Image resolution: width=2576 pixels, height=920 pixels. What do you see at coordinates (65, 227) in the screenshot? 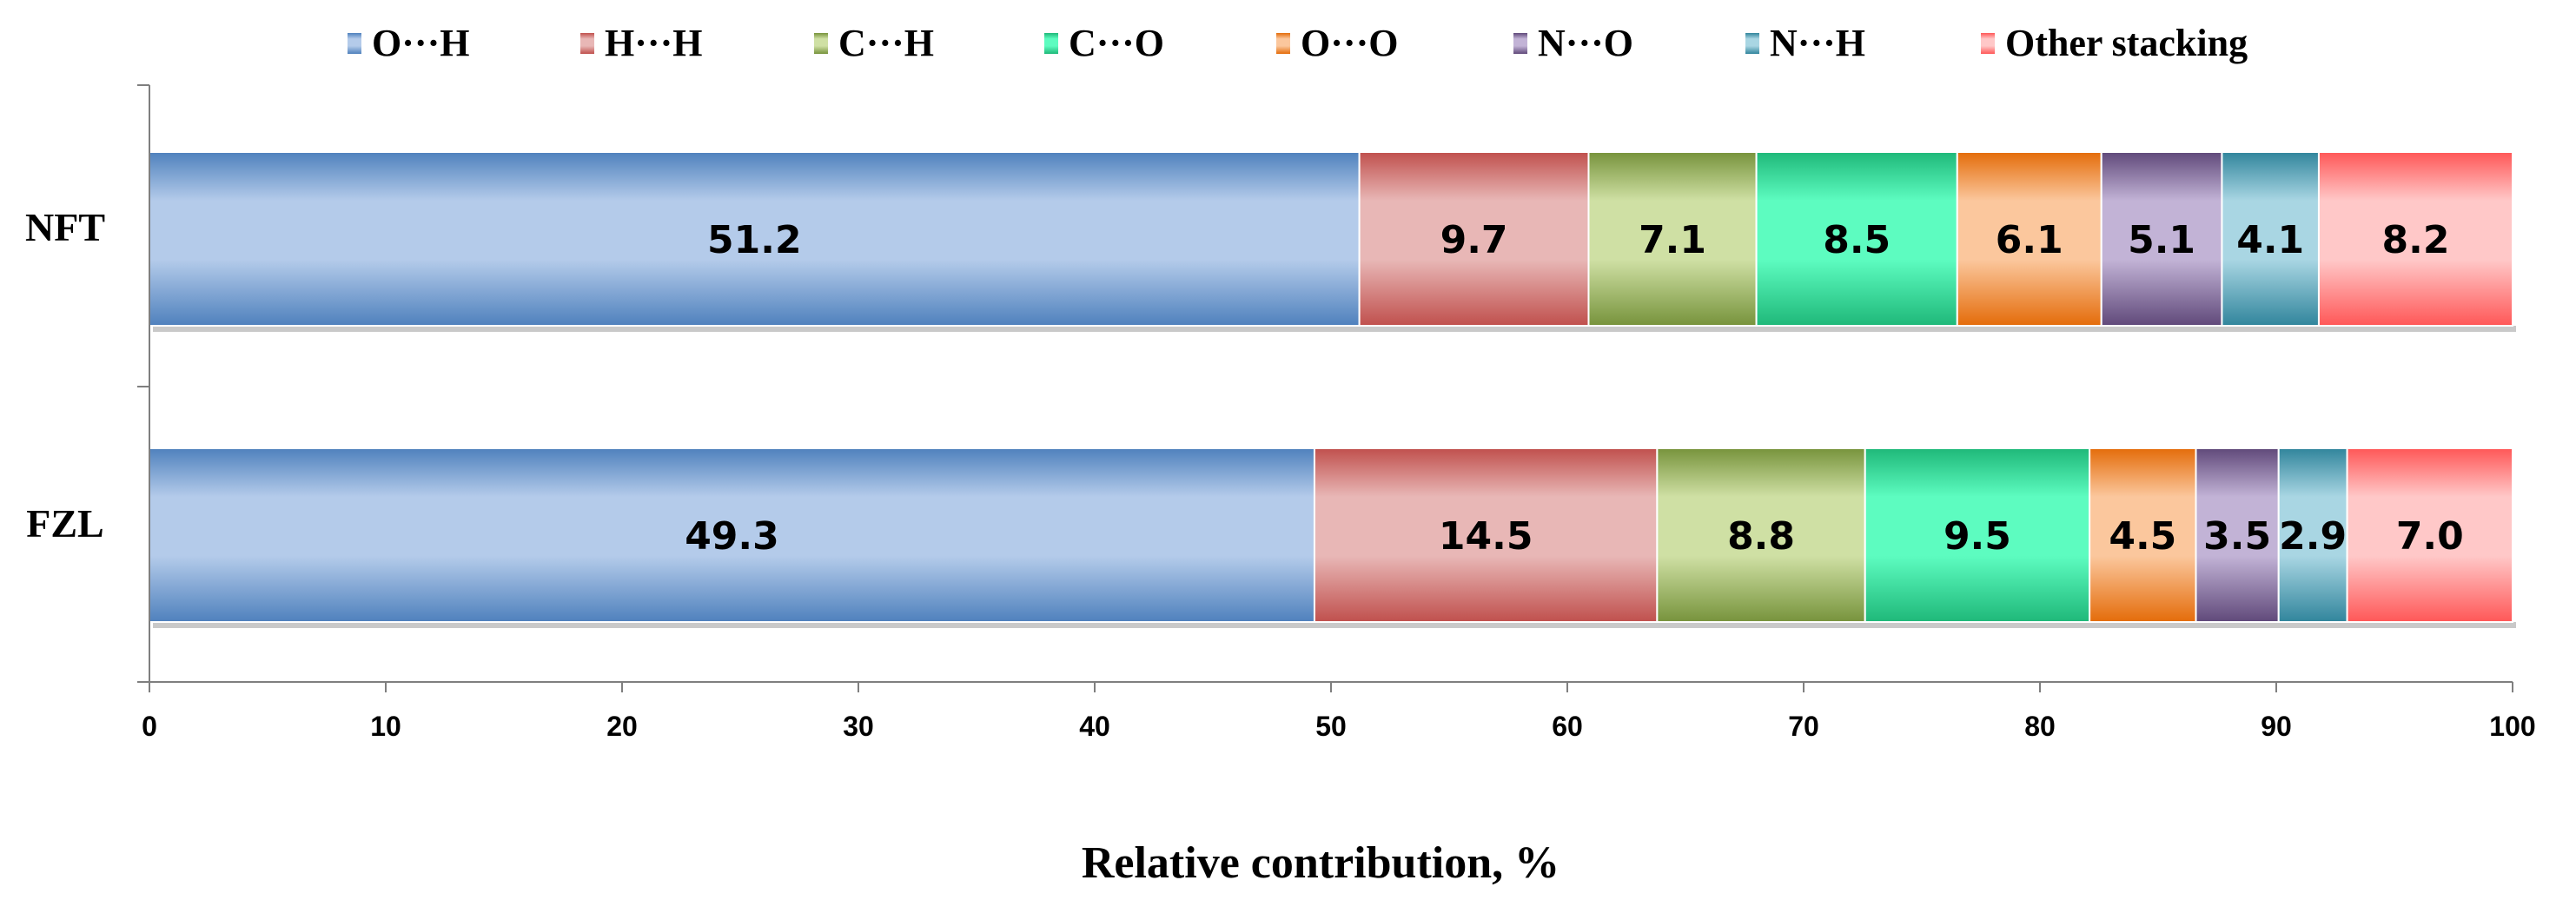
I see `category-label: NFT` at bounding box center [65, 227].